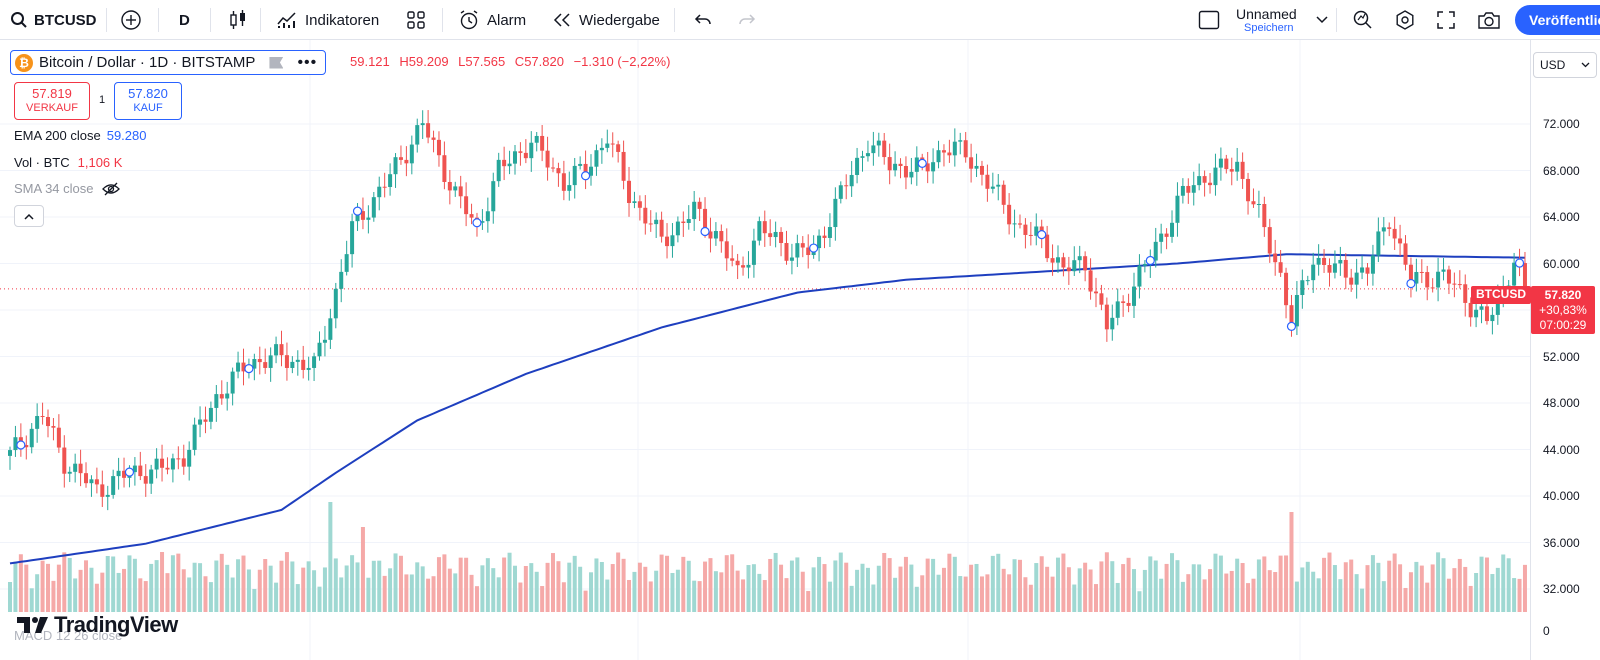 Image resolution: width=1600 pixels, height=660 pixels. Describe the element at coordinates (110, 189) in the screenshot. I see `eye-hidden-icon` at that location.